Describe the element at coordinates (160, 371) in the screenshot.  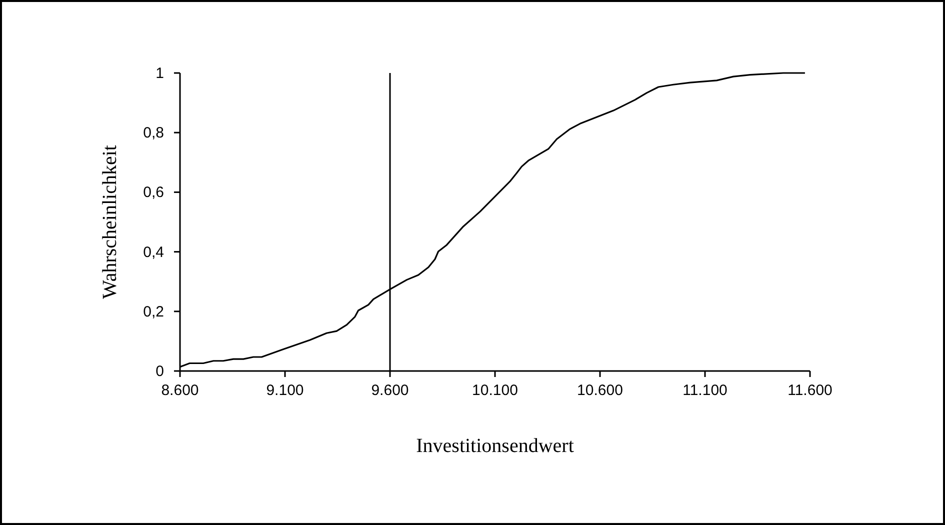
I see `y-tick-label: 0` at that location.